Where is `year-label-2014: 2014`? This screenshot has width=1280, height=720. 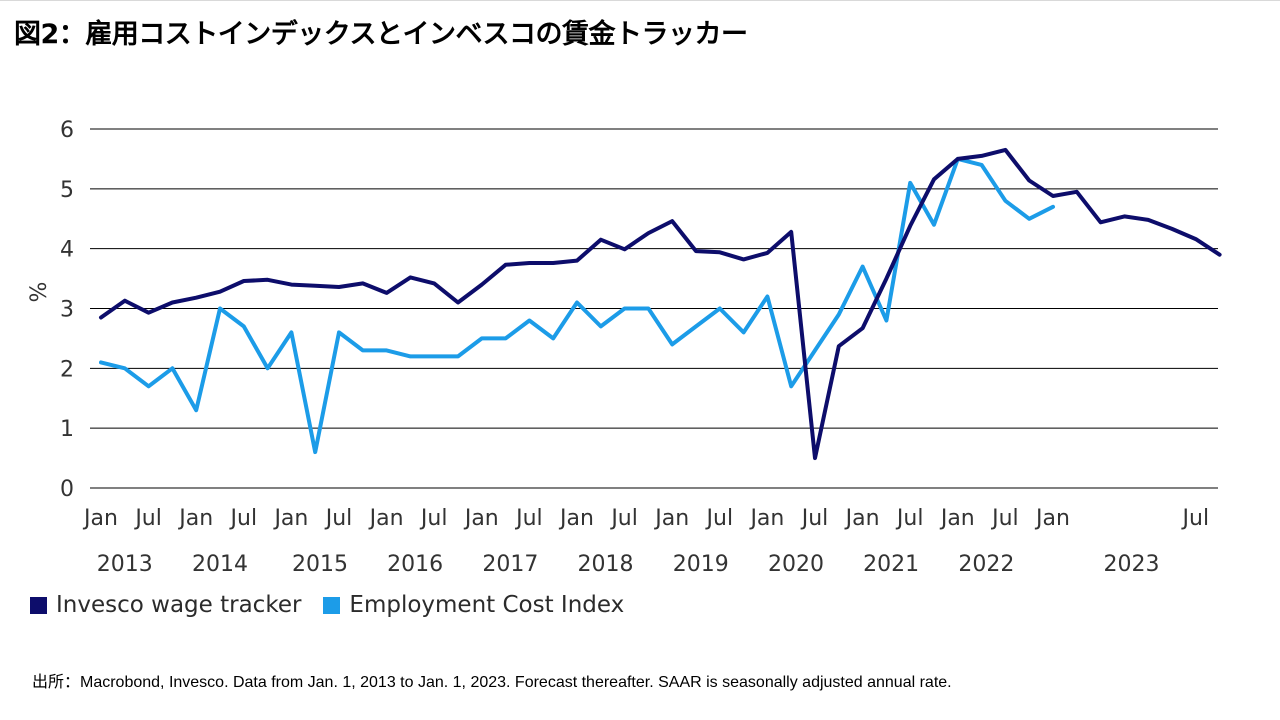 year-label-2014: 2014 is located at coordinates (220, 564).